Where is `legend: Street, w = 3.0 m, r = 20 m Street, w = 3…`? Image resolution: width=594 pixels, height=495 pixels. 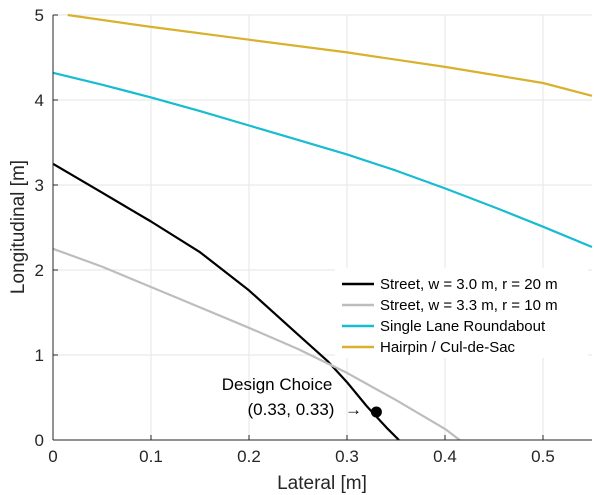
legend: Street, w = 3.0 m, r = 20 m Street, w = 3… is located at coordinates (461, 313).